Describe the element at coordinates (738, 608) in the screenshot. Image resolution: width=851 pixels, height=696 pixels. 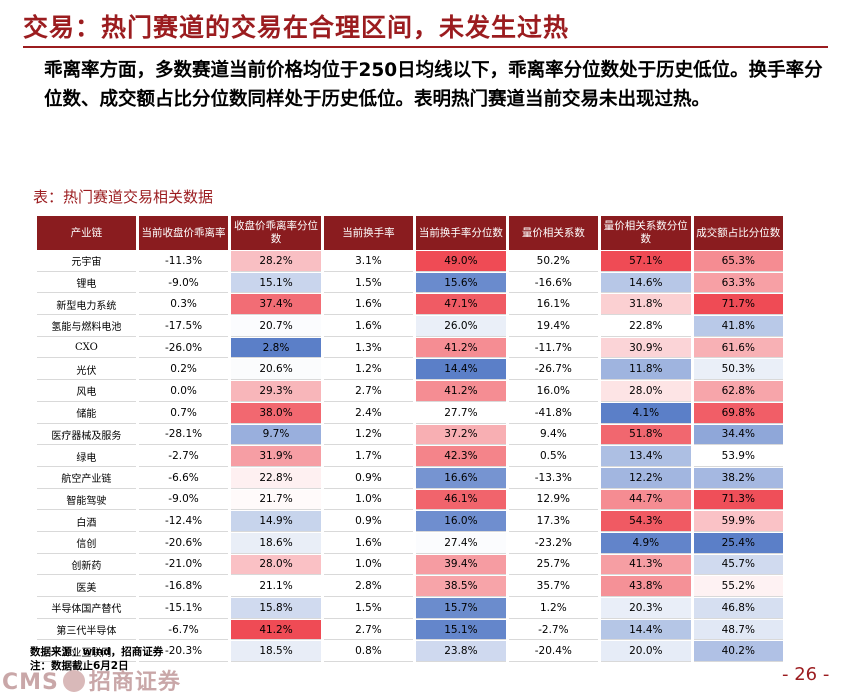
I see `table-cell: 46.8%` at that location.